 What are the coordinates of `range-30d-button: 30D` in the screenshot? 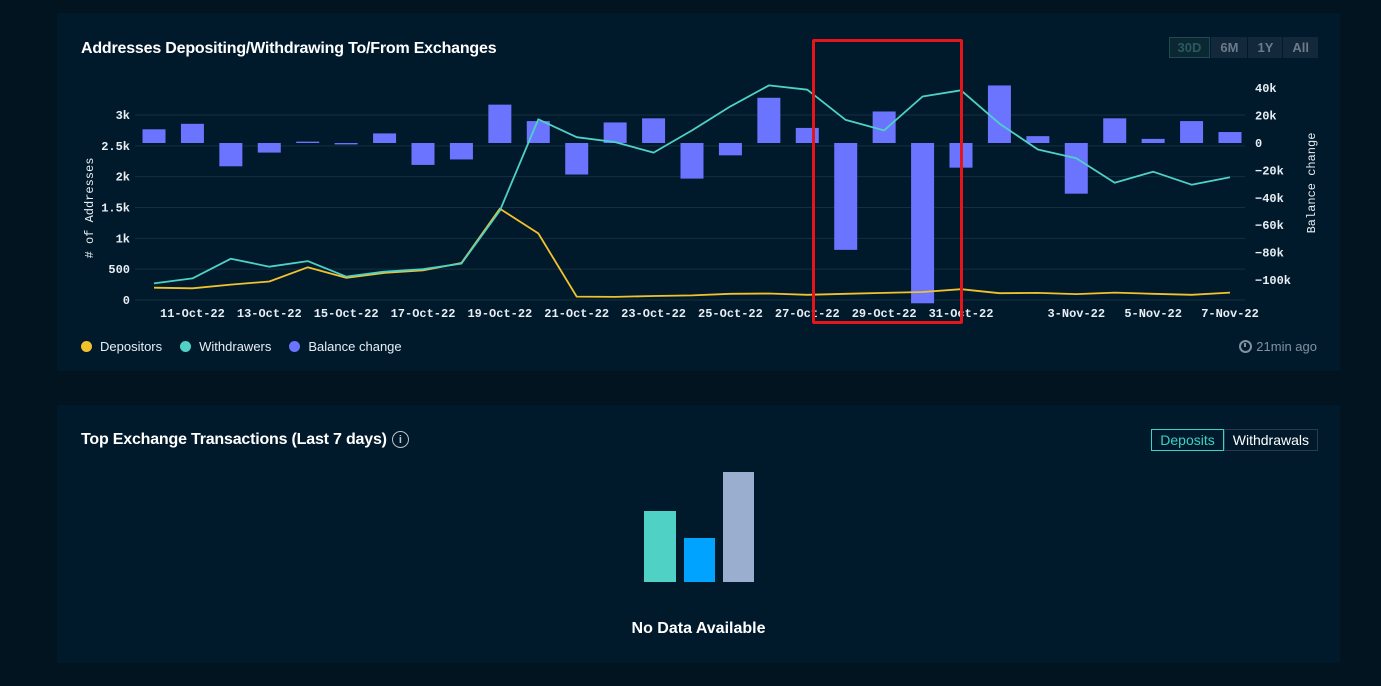 It's located at (1189, 47).